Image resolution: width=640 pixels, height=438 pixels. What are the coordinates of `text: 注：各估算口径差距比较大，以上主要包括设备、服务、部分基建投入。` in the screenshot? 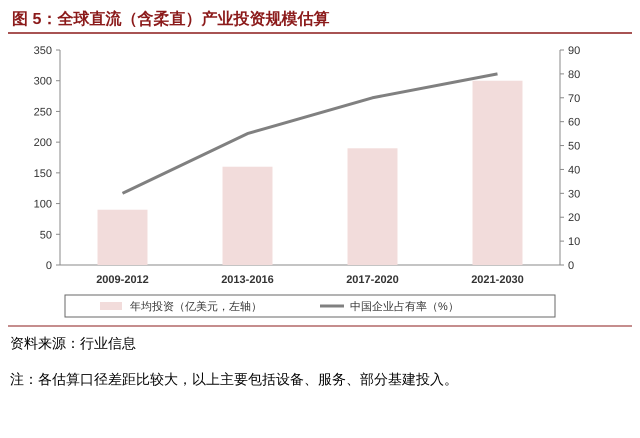 It's located at (234, 379).